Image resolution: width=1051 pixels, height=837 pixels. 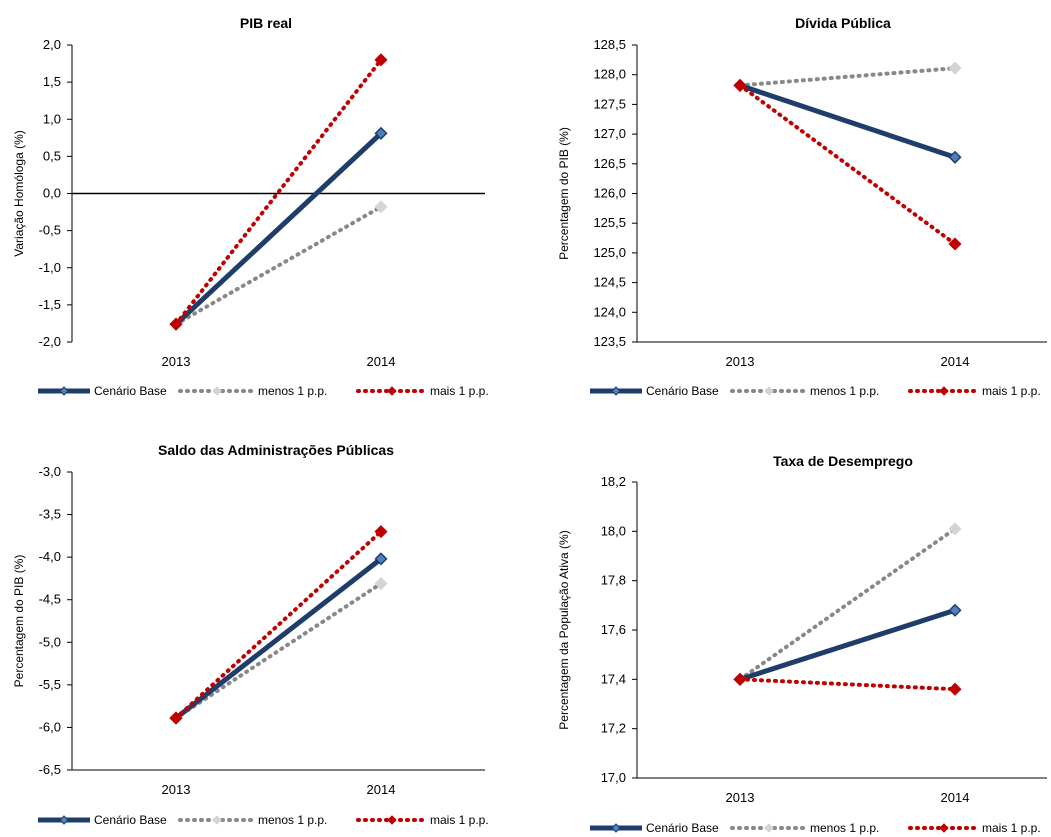 I want to click on y-tick-label: -1,5, so click(x=50, y=304).